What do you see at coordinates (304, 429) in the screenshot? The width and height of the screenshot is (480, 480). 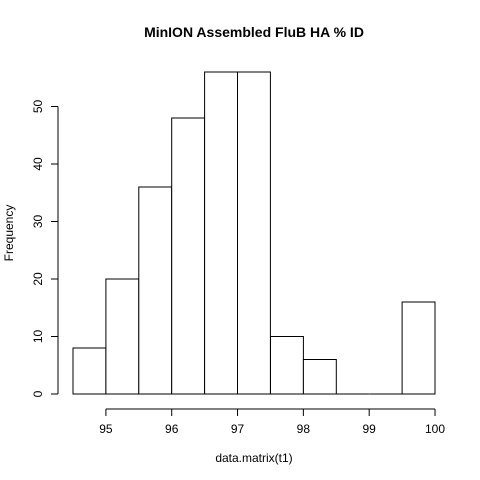 I see `x-tick-label: 98` at bounding box center [304, 429].